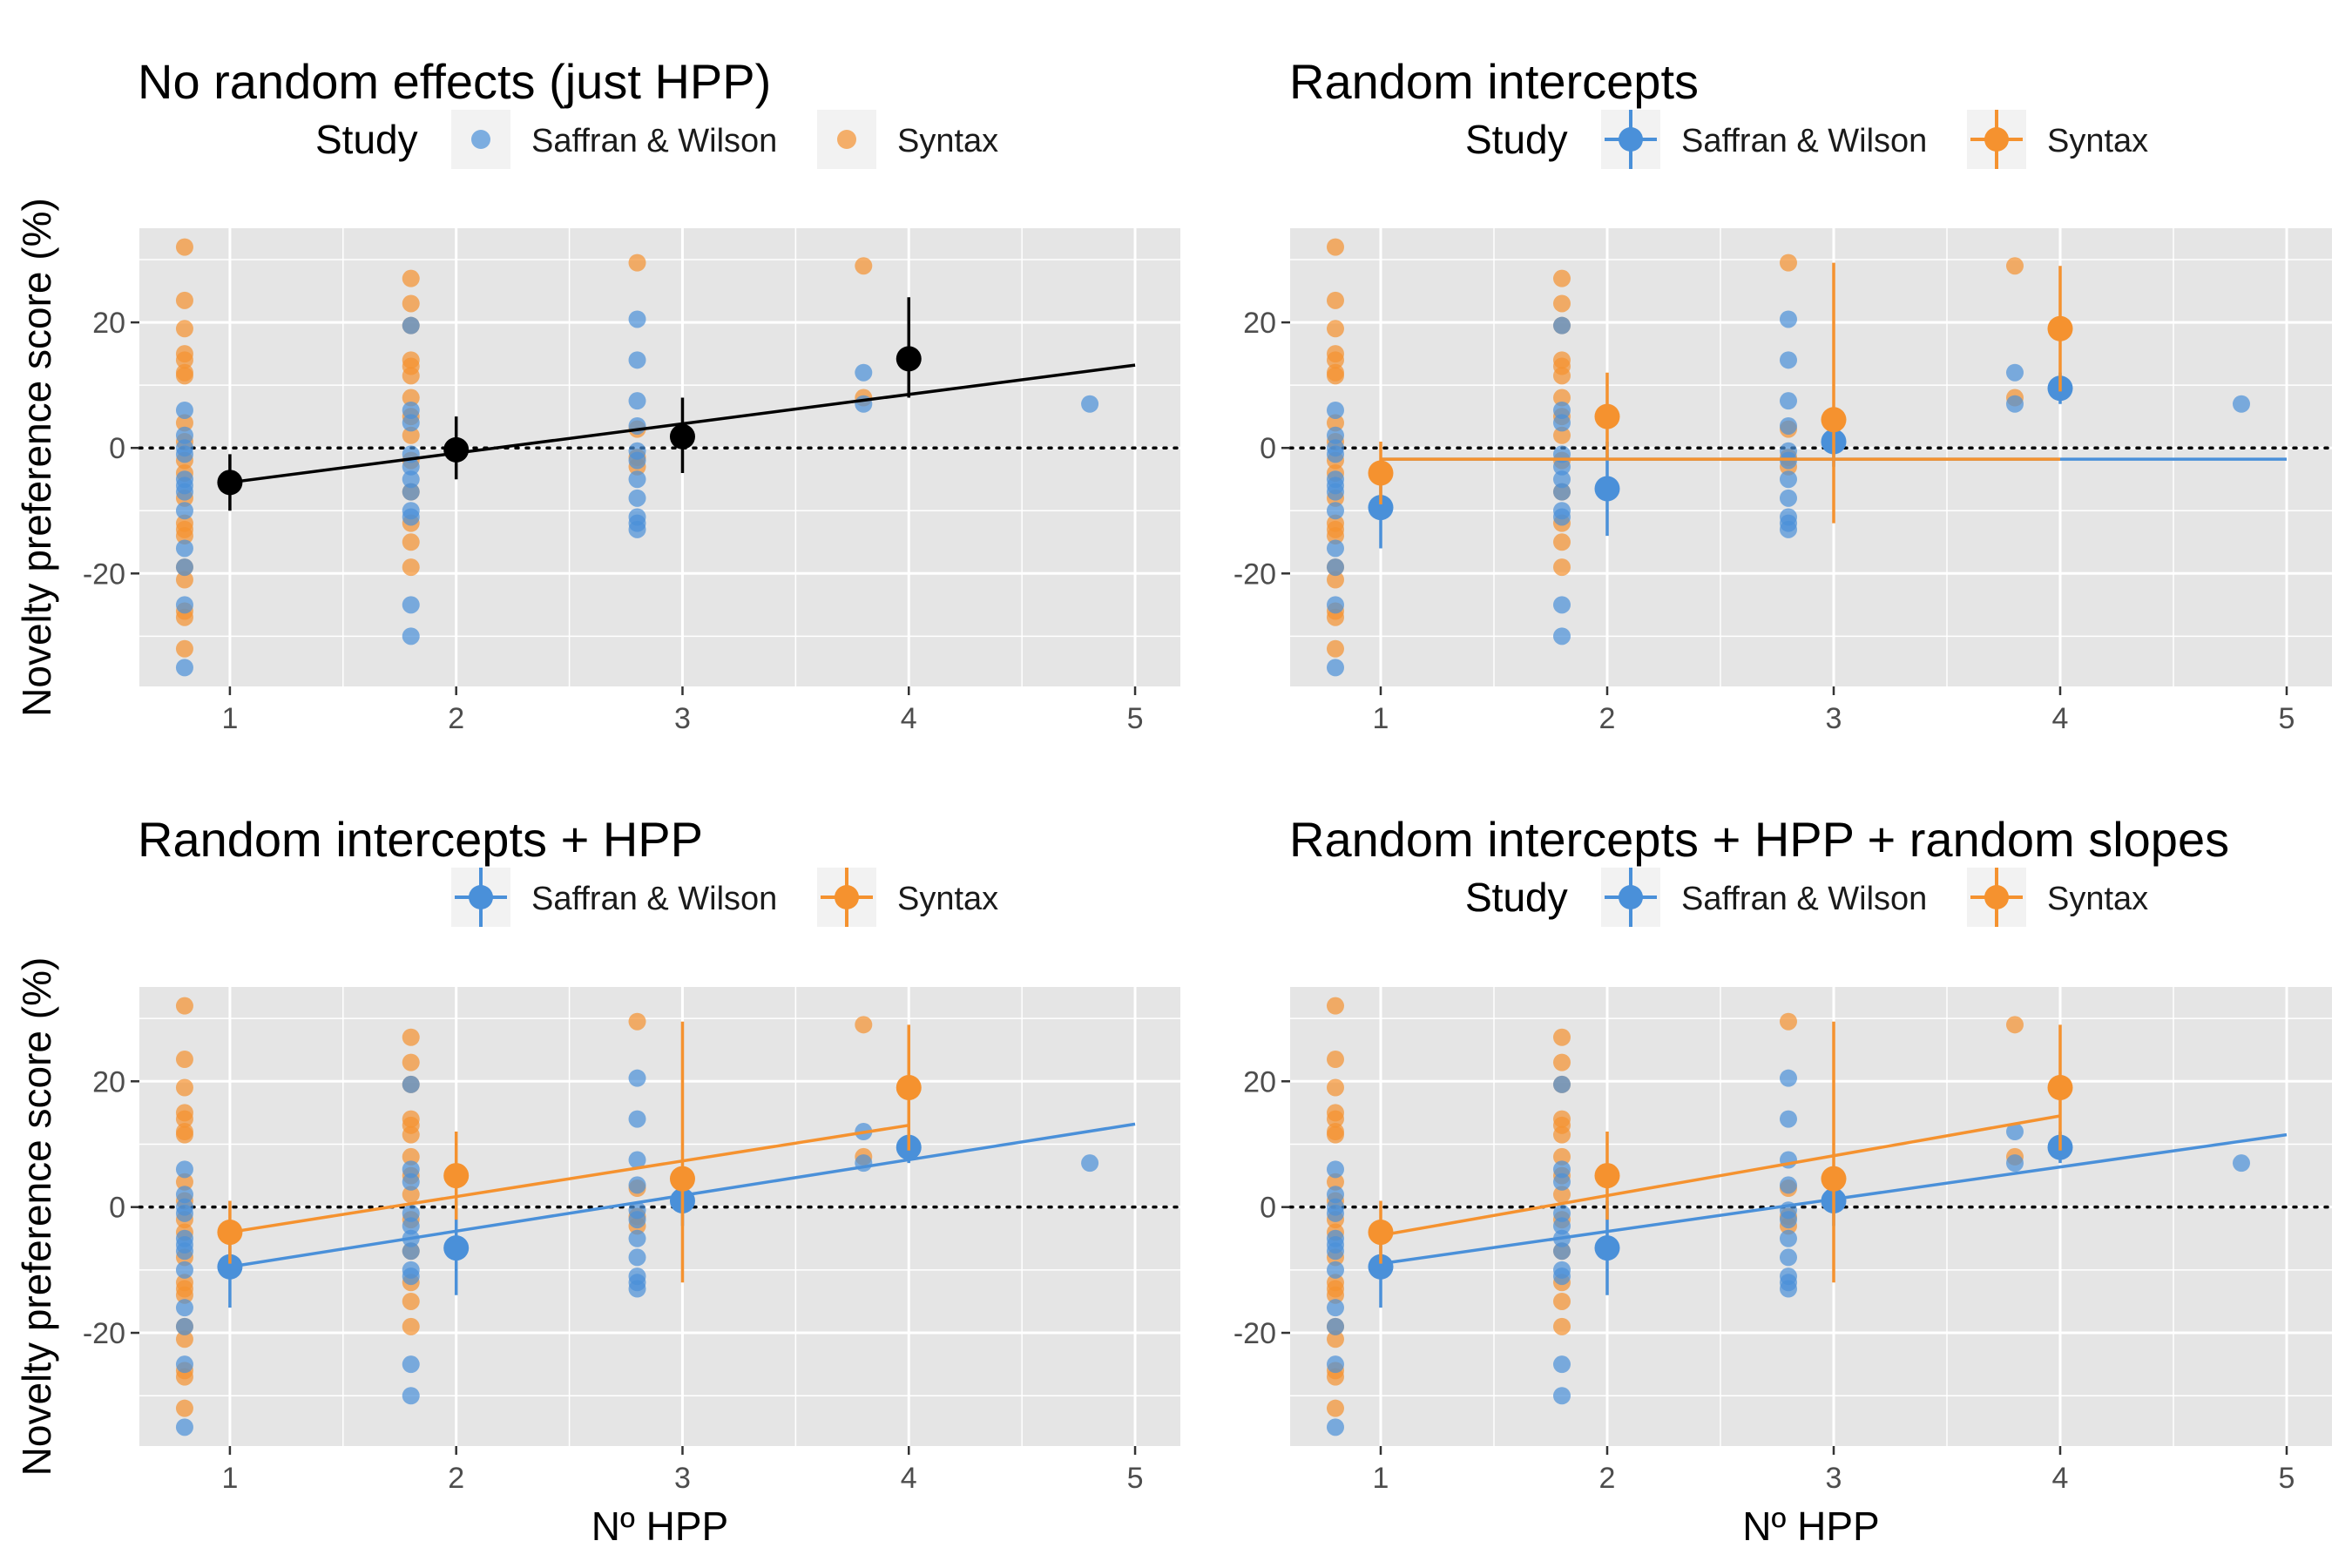 This screenshot has height=1568, width=2352. Describe the element at coordinates (1516, 139) in the screenshot. I see `legend-title: Study` at that location.